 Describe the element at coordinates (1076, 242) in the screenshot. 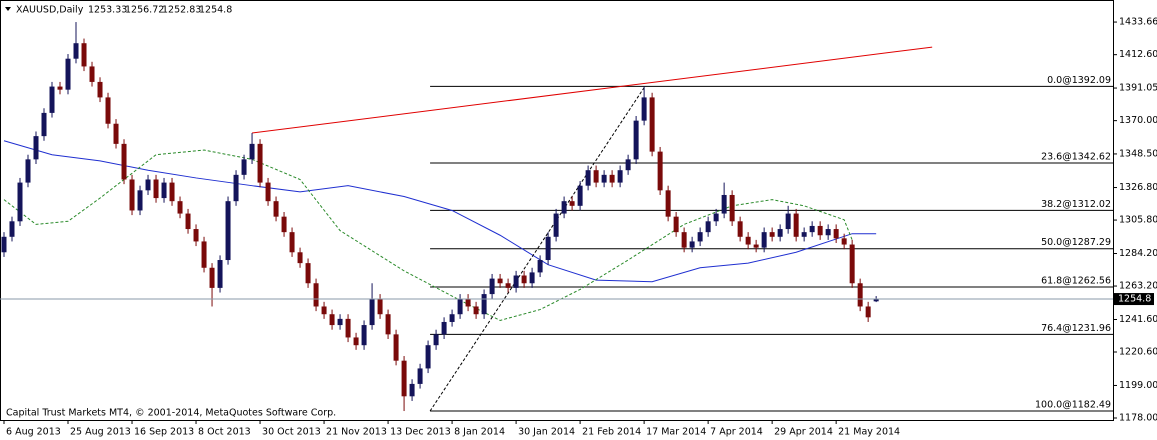

I see `fib-label: 50.0@1287.29` at that location.